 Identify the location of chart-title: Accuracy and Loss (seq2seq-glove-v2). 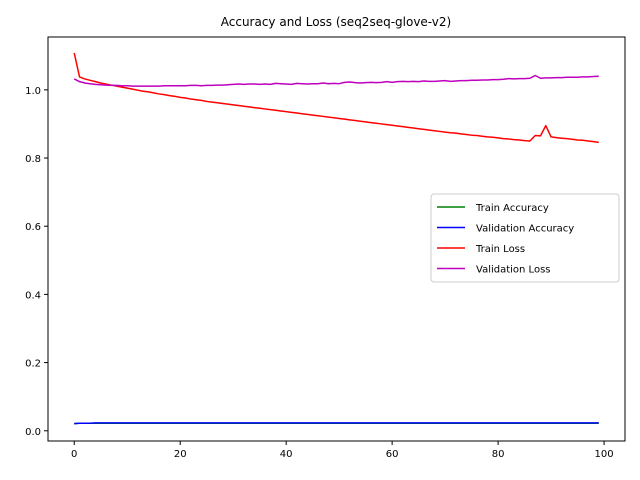
(336, 22).